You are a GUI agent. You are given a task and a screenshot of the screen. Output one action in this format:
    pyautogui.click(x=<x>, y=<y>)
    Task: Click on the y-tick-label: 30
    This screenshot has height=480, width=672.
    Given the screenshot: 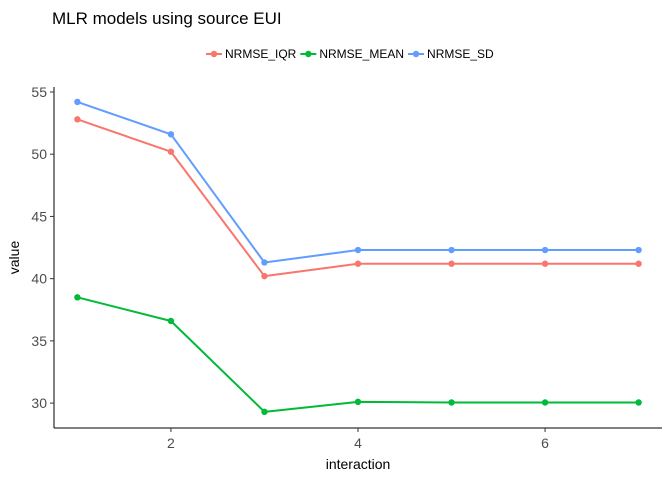 What is the action you would take?
    pyautogui.click(x=39, y=403)
    